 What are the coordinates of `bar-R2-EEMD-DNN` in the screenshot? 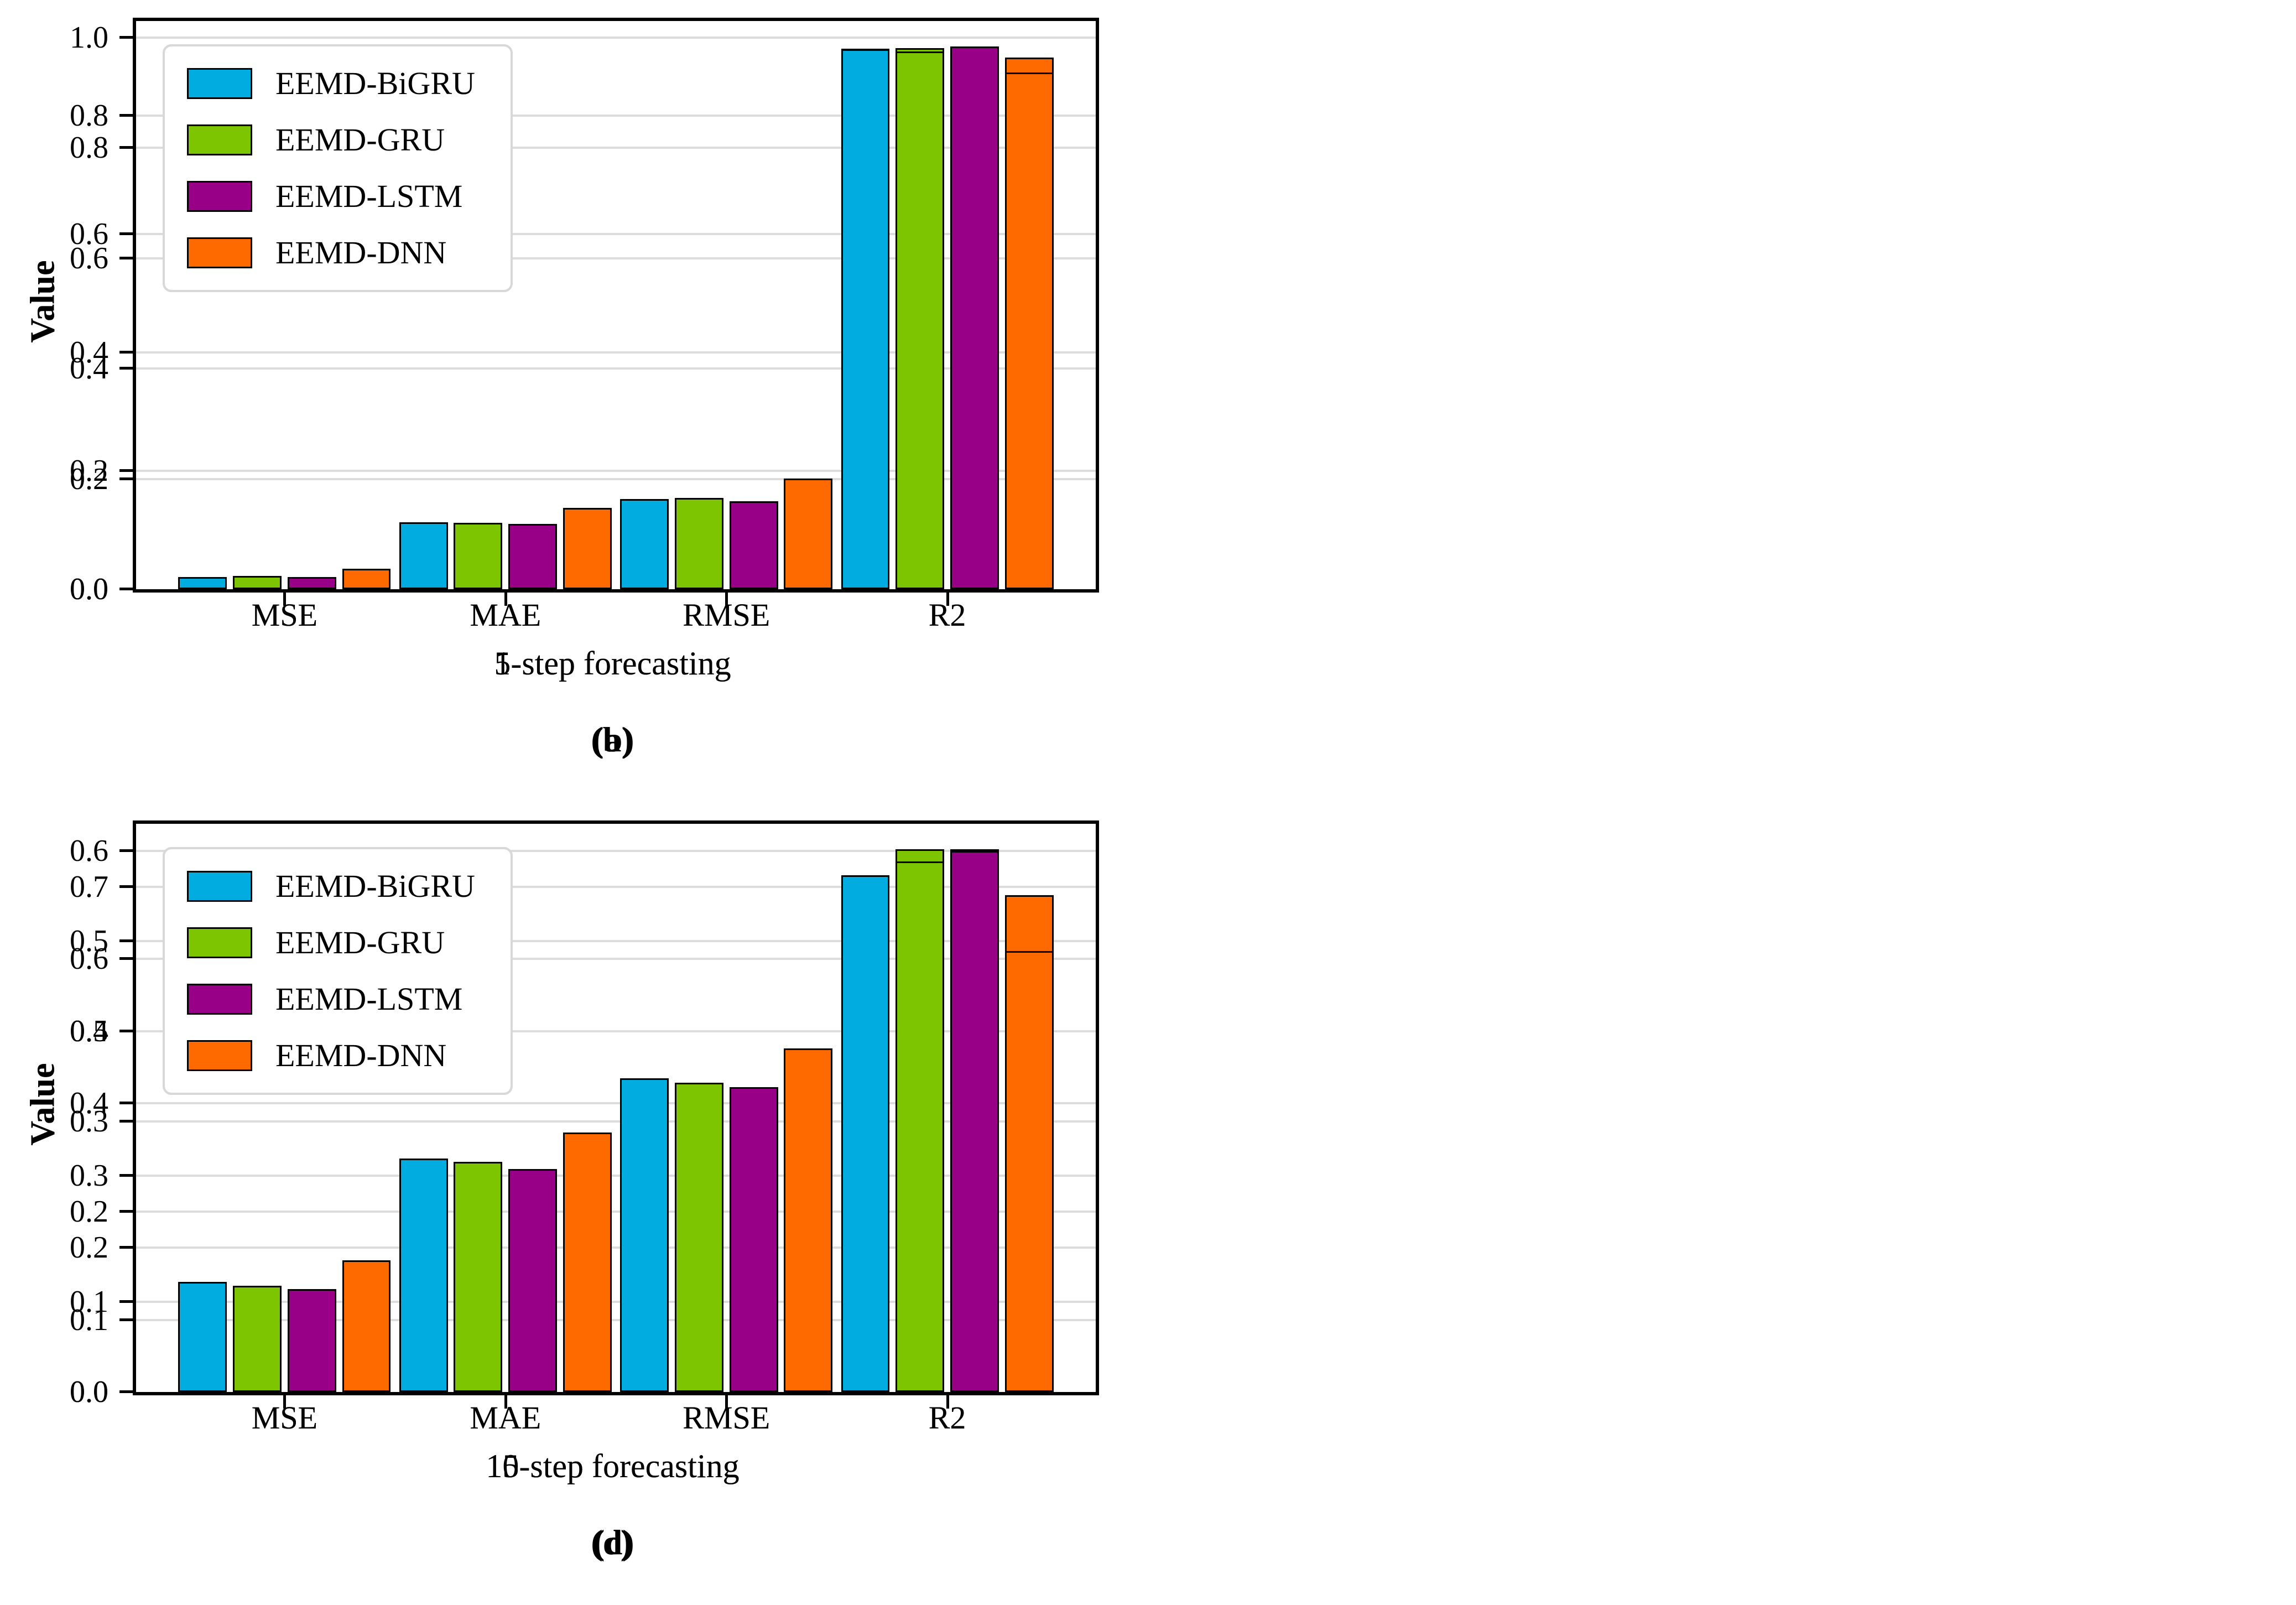 It's located at (1029, 330).